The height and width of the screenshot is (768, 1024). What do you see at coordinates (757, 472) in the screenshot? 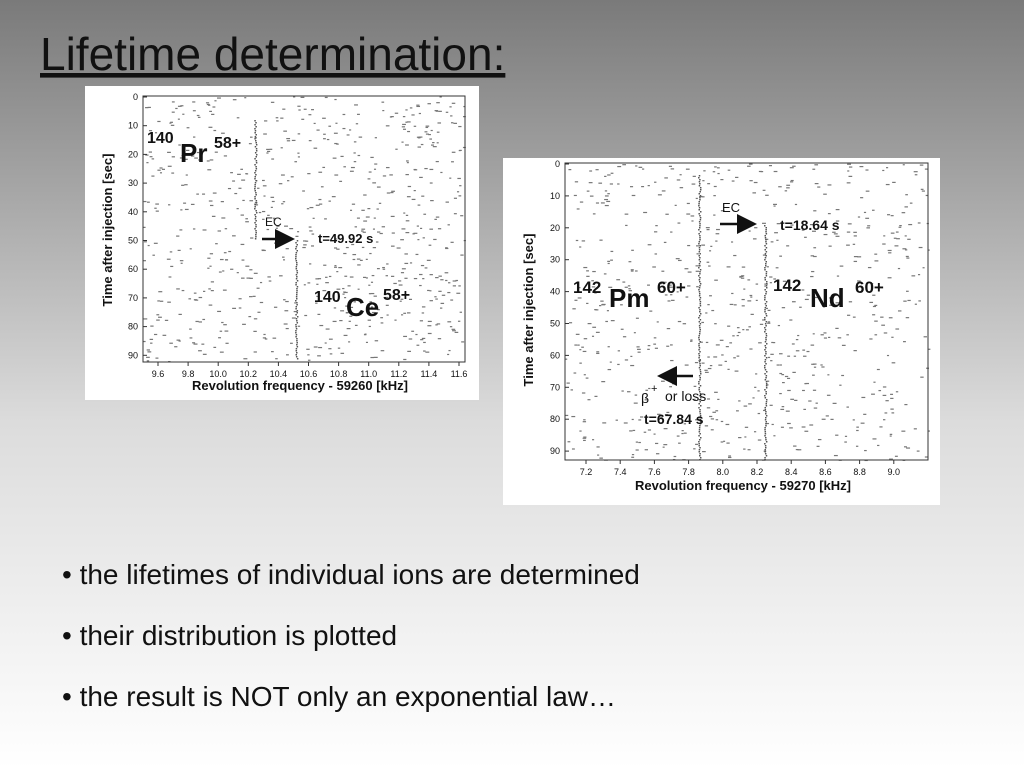
I see `x-tick-label: 8.2` at bounding box center [757, 472].